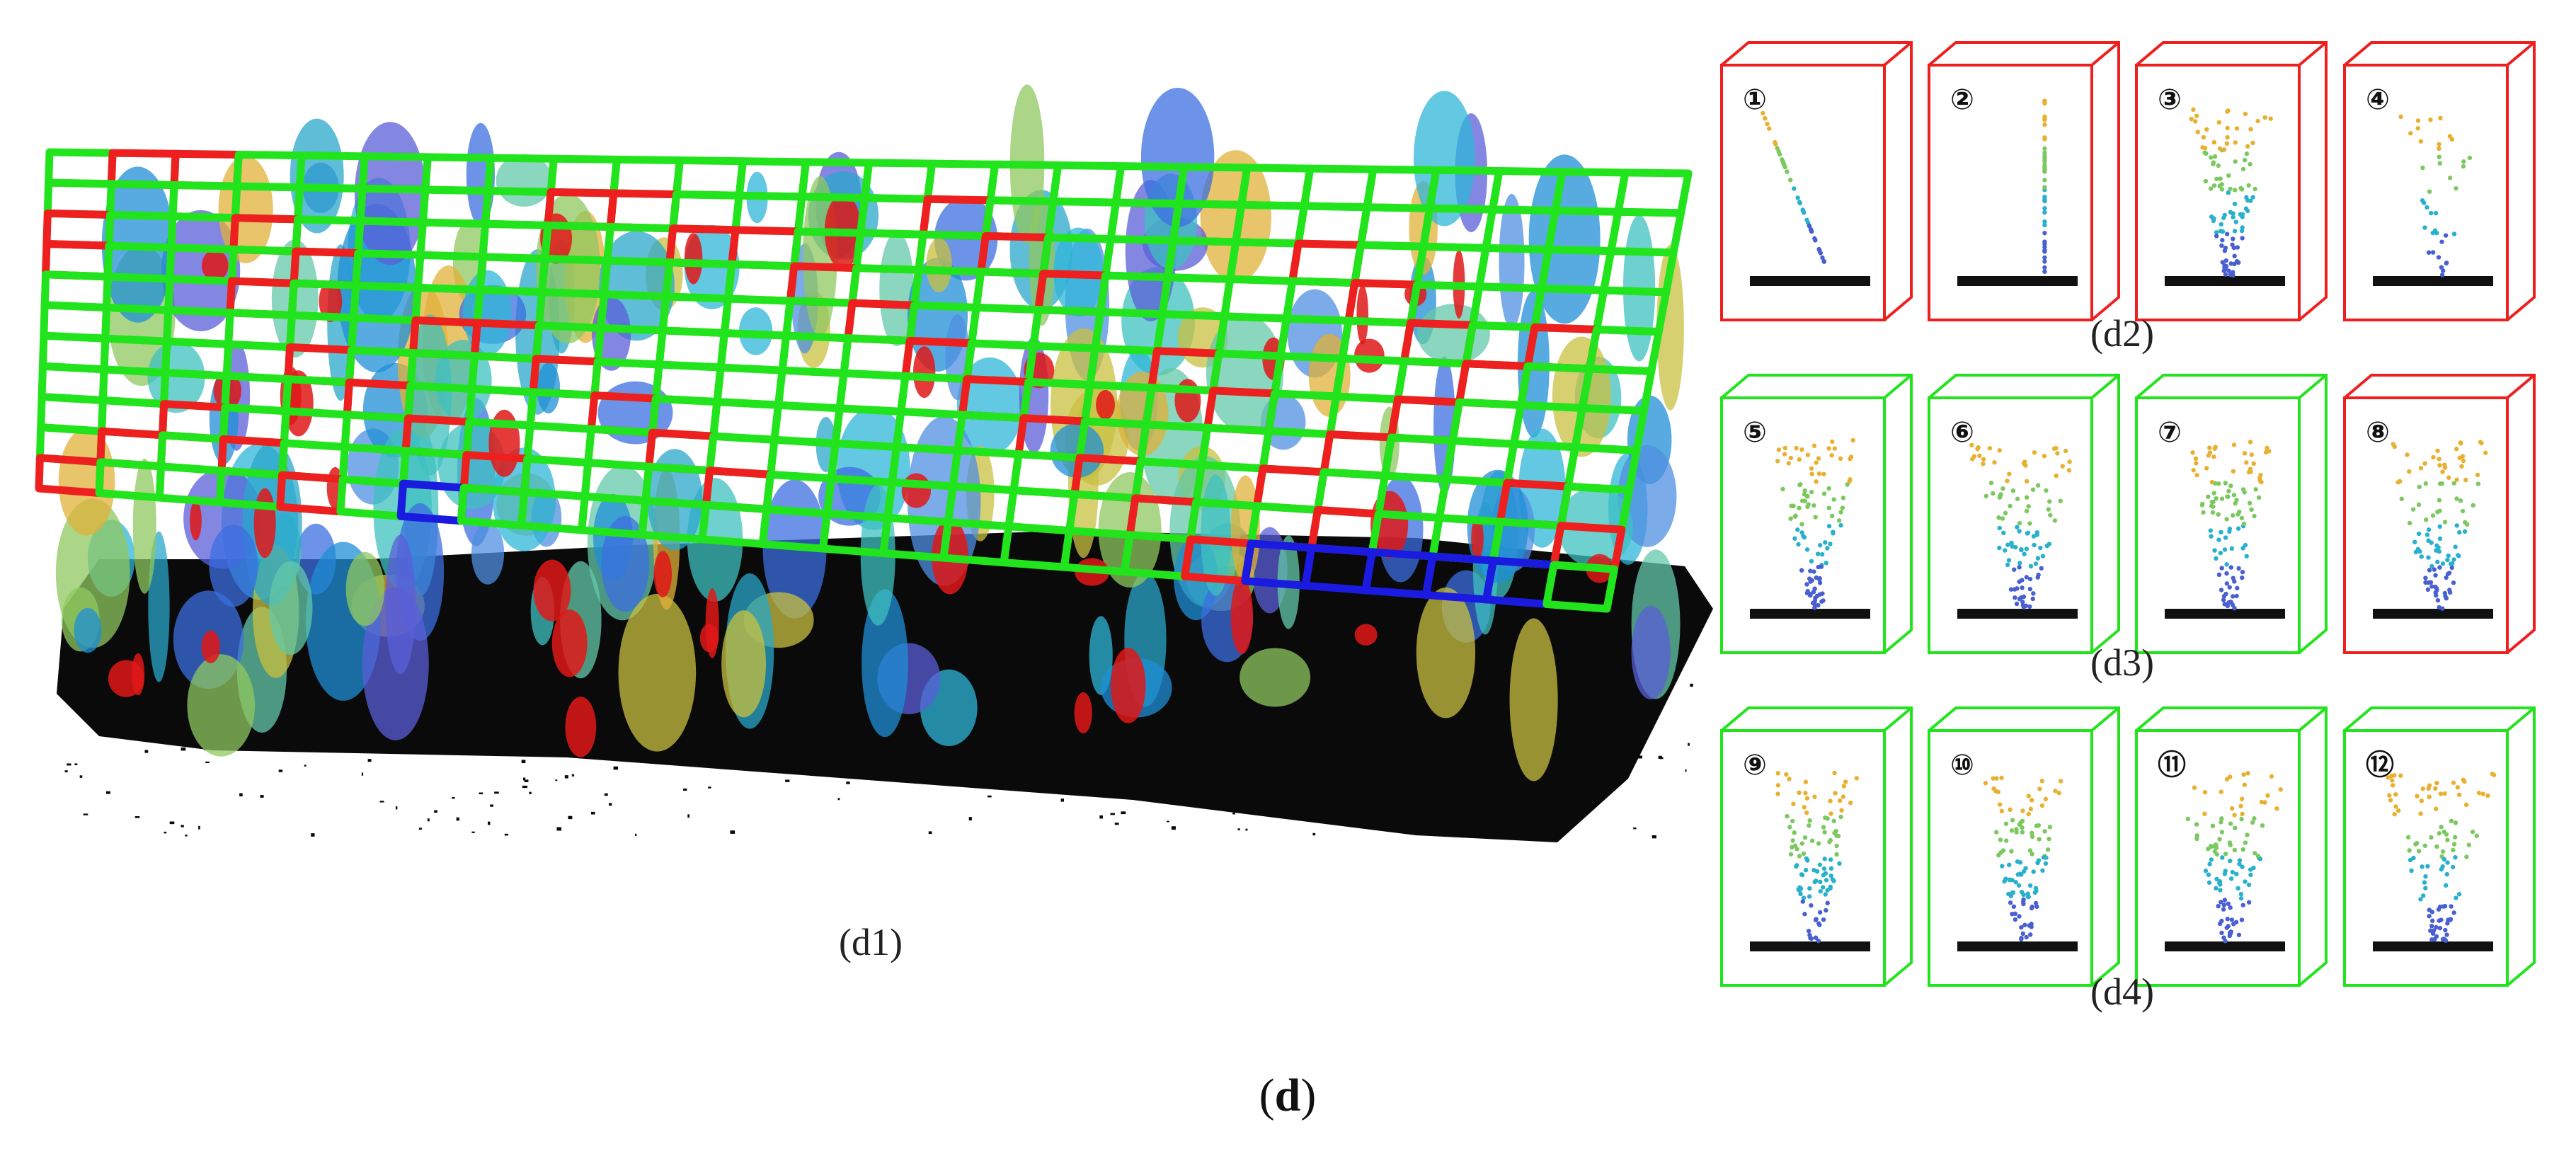 The image size is (2576, 1151). What do you see at coordinates (2172, 765) in the screenshot?
I see `sample-number: ⑪` at bounding box center [2172, 765].